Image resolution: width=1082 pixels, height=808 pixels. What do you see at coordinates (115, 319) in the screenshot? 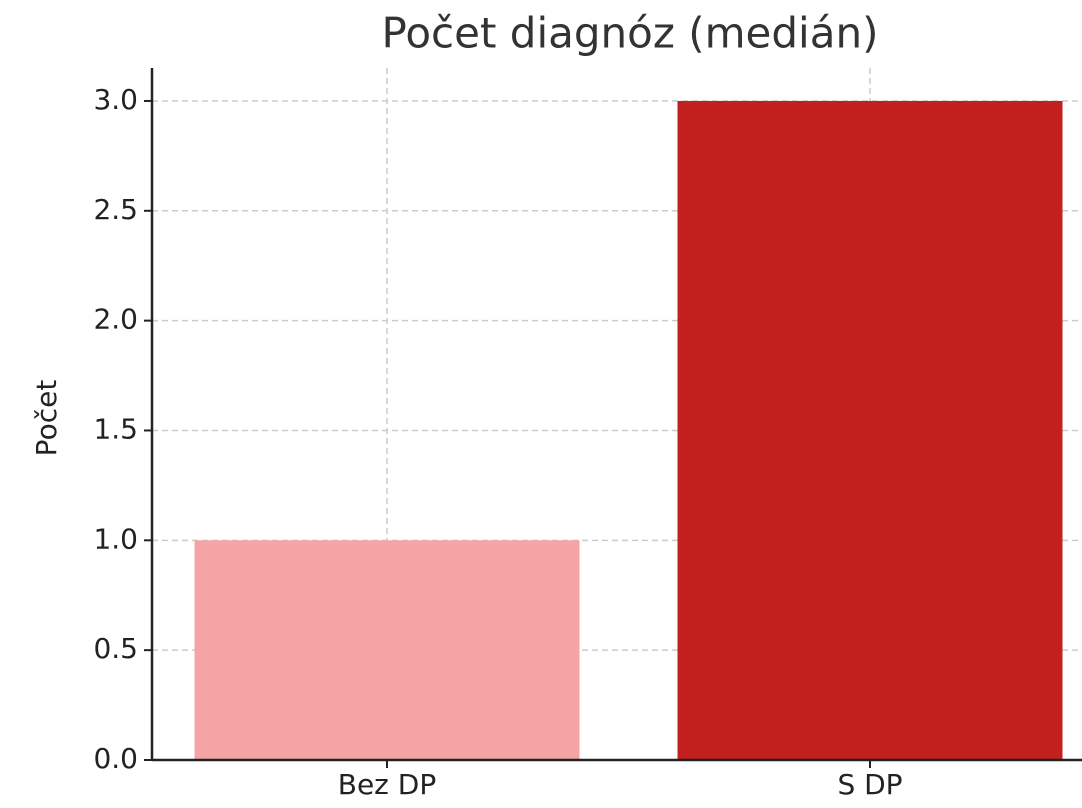
I see `y-tick-label: 2.0` at bounding box center [115, 319].